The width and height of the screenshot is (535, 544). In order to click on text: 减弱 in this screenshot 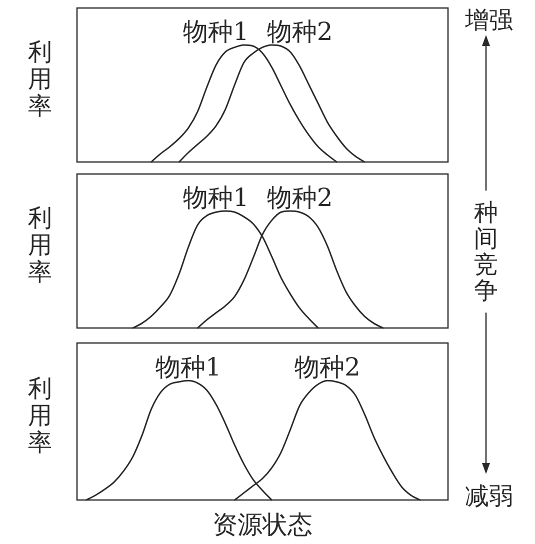, I will do `click(489, 496)`.